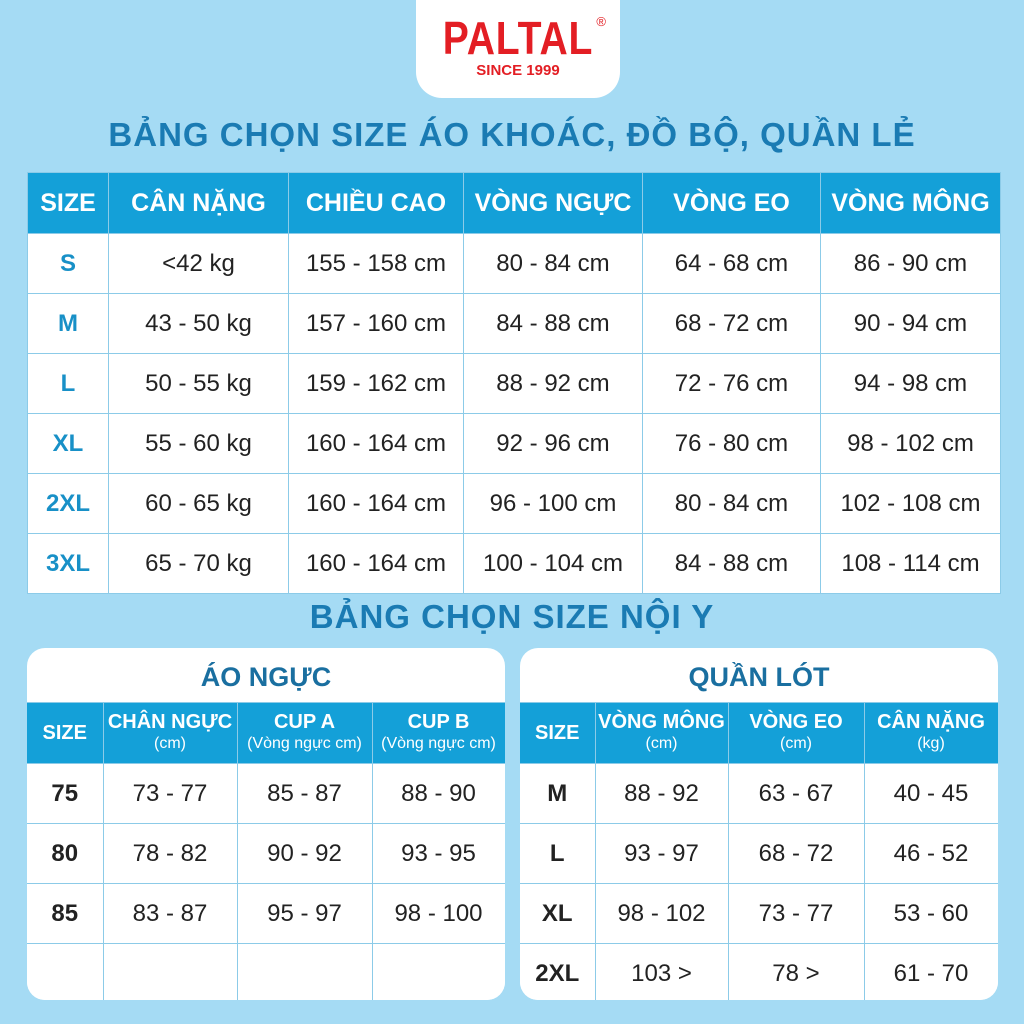 The width and height of the screenshot is (1024, 1024). What do you see at coordinates (198, 203) in the screenshot?
I see `column-header: CÂN NẶNG` at bounding box center [198, 203].